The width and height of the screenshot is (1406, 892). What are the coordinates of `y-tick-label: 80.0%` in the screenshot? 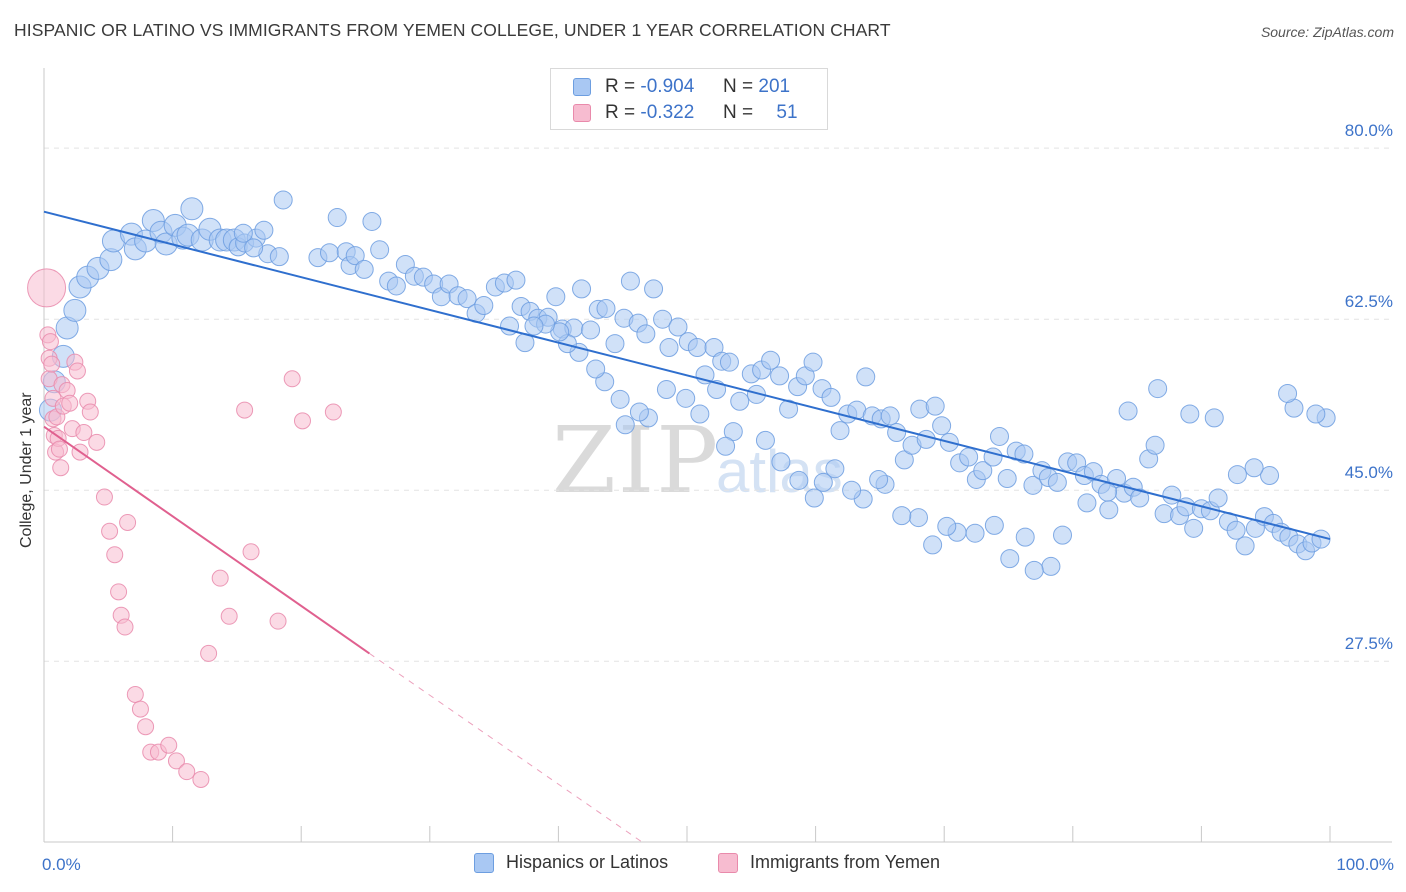 It's located at (1369, 130).